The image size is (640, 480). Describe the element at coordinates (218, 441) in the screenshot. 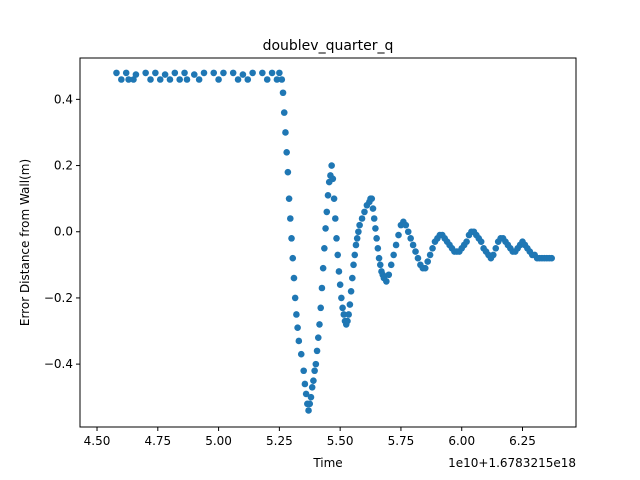

I see `x-tick-label: 5.00` at that location.